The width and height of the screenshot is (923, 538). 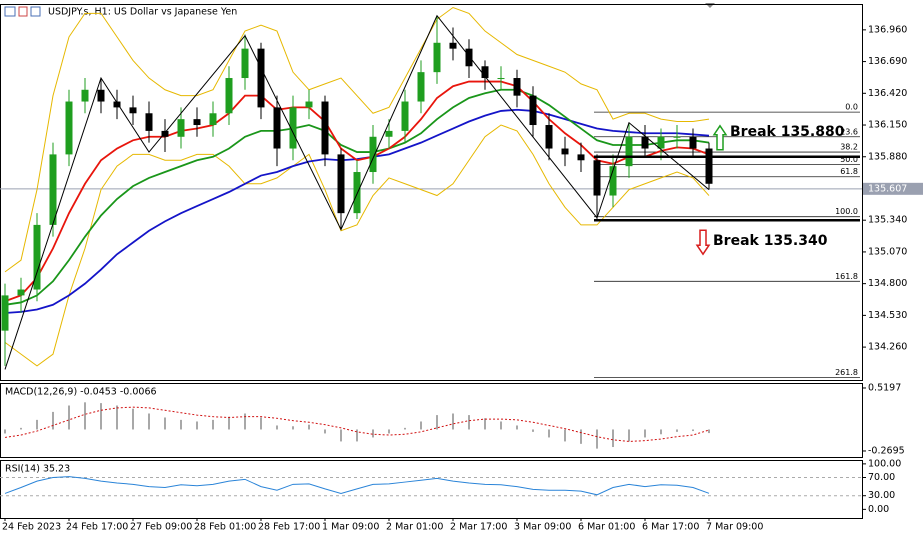 I want to click on fib-label: 100.0, so click(x=846, y=211).